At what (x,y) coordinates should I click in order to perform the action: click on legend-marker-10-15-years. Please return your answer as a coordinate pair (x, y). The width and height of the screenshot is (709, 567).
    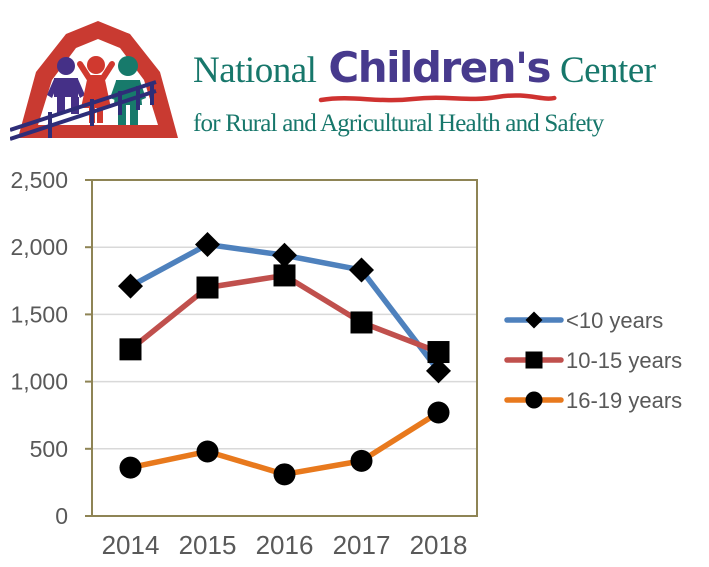
    Looking at the image, I should click on (534, 360).